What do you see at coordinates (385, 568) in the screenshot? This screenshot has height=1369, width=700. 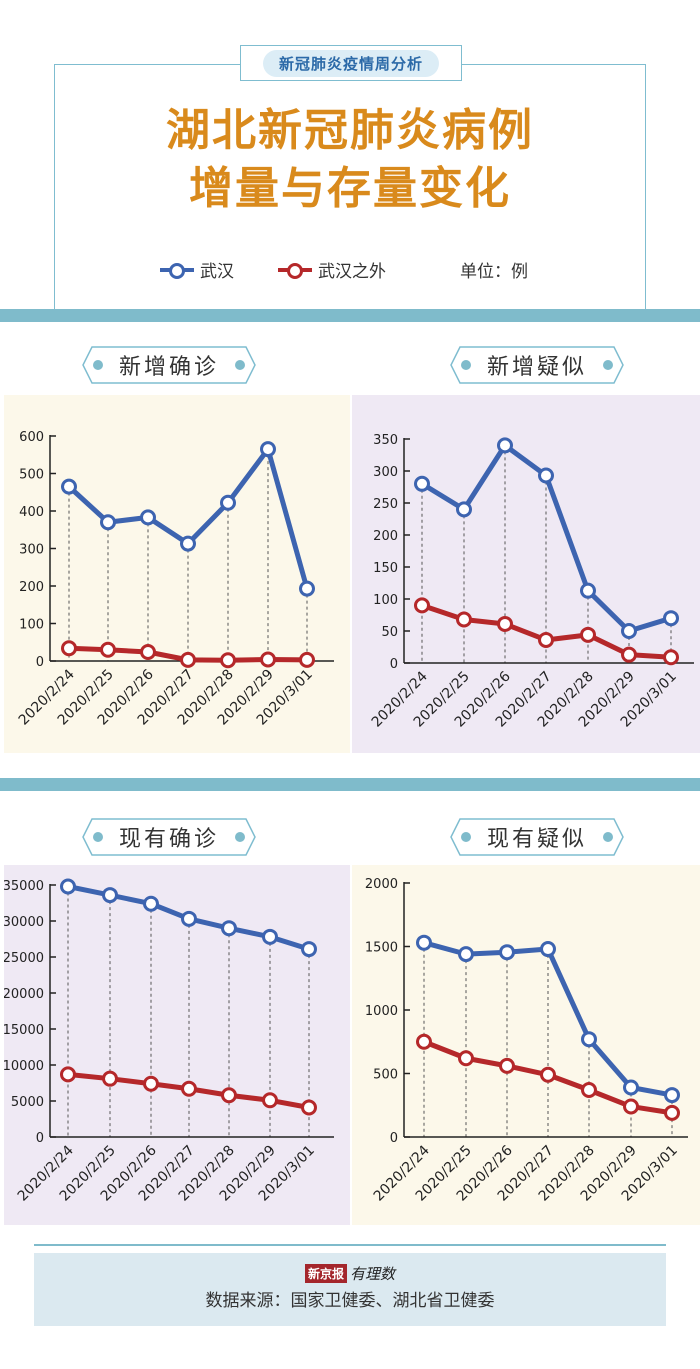 I see `y-tick-label: 150` at bounding box center [385, 568].